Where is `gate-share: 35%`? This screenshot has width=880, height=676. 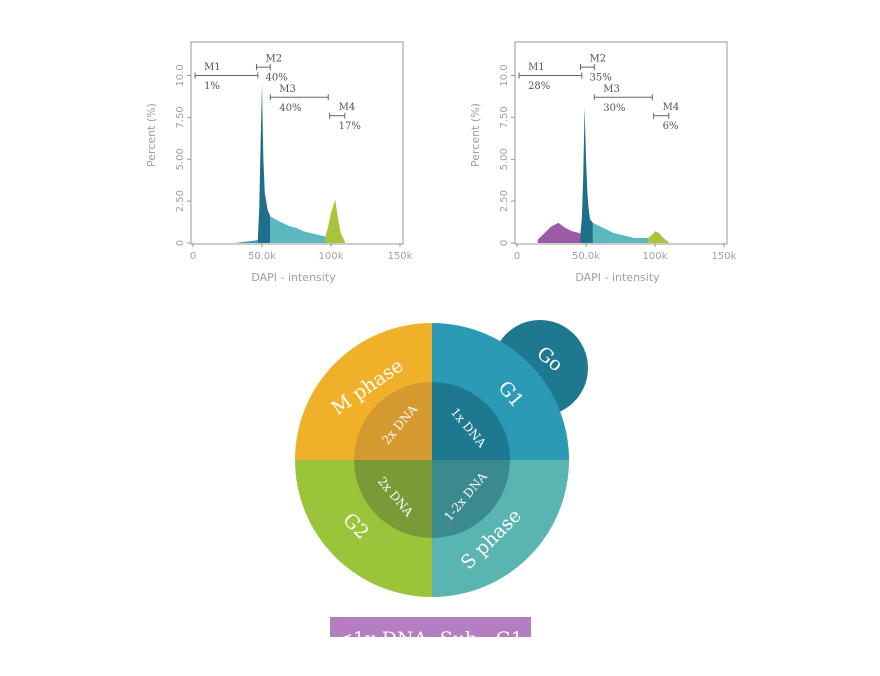
gate-share: 35% is located at coordinates (600, 78).